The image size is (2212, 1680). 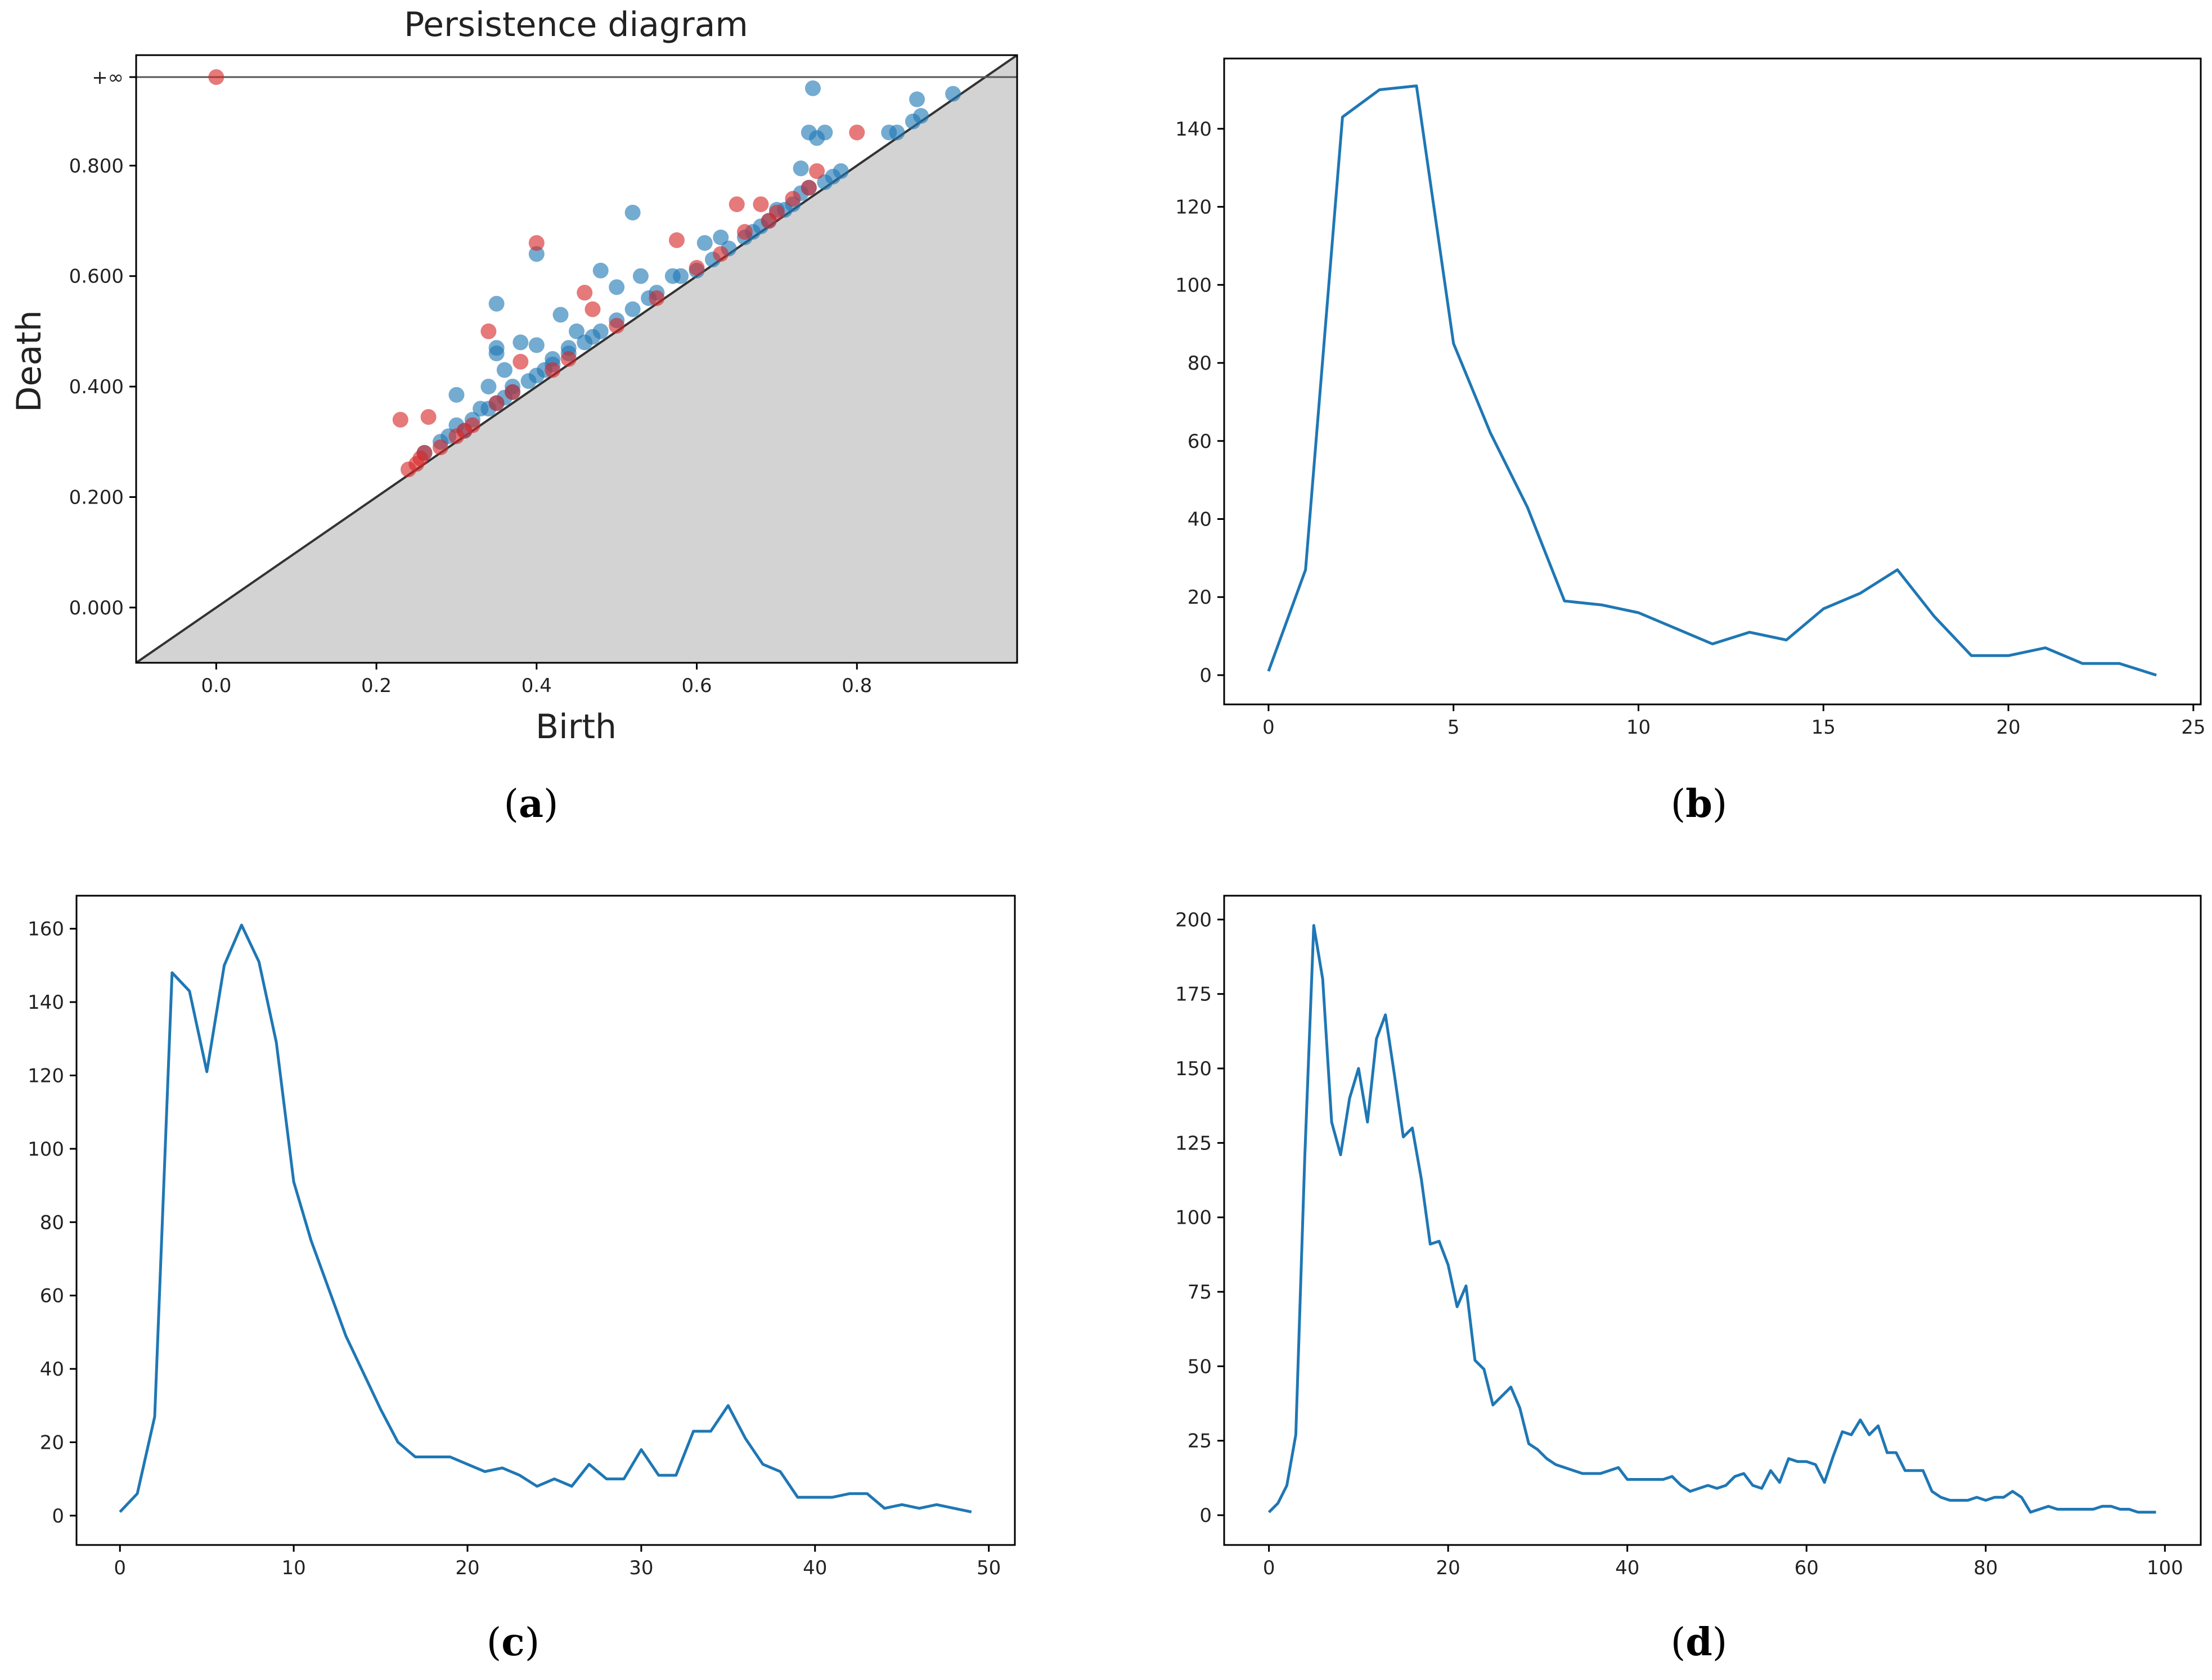 What do you see at coordinates (2193, 727) in the screenshot?
I see `x-tick-label: 25` at bounding box center [2193, 727].